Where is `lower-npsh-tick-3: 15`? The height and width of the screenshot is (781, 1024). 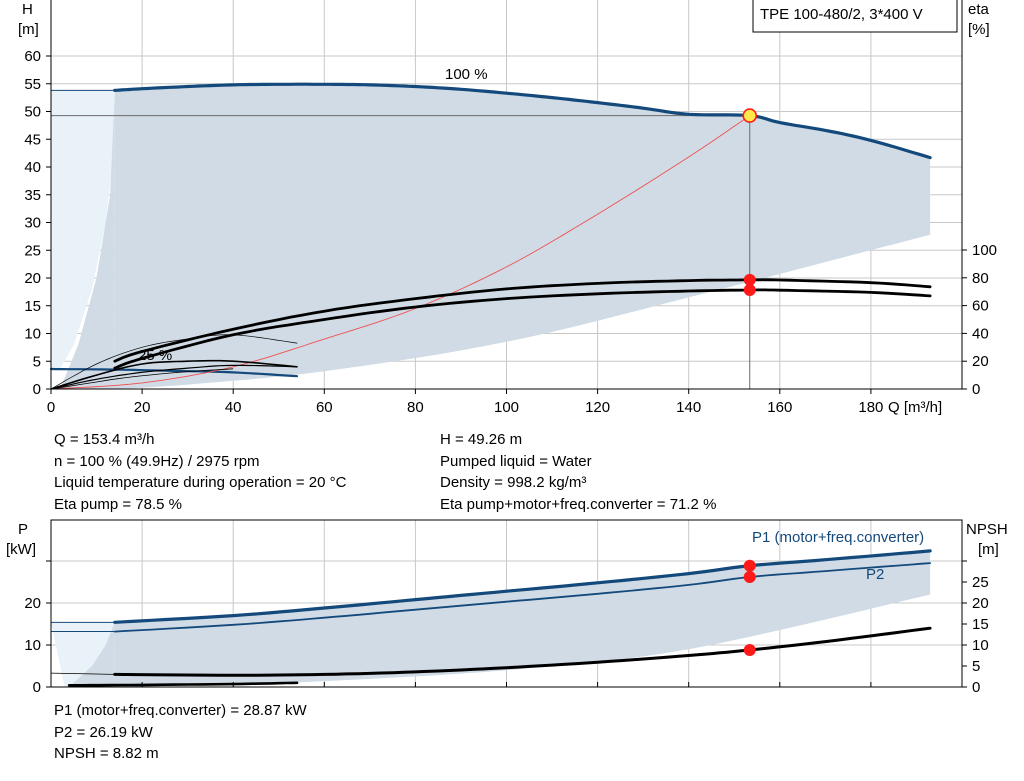 lower-npsh-tick-3: 15 is located at coordinates (980, 624).